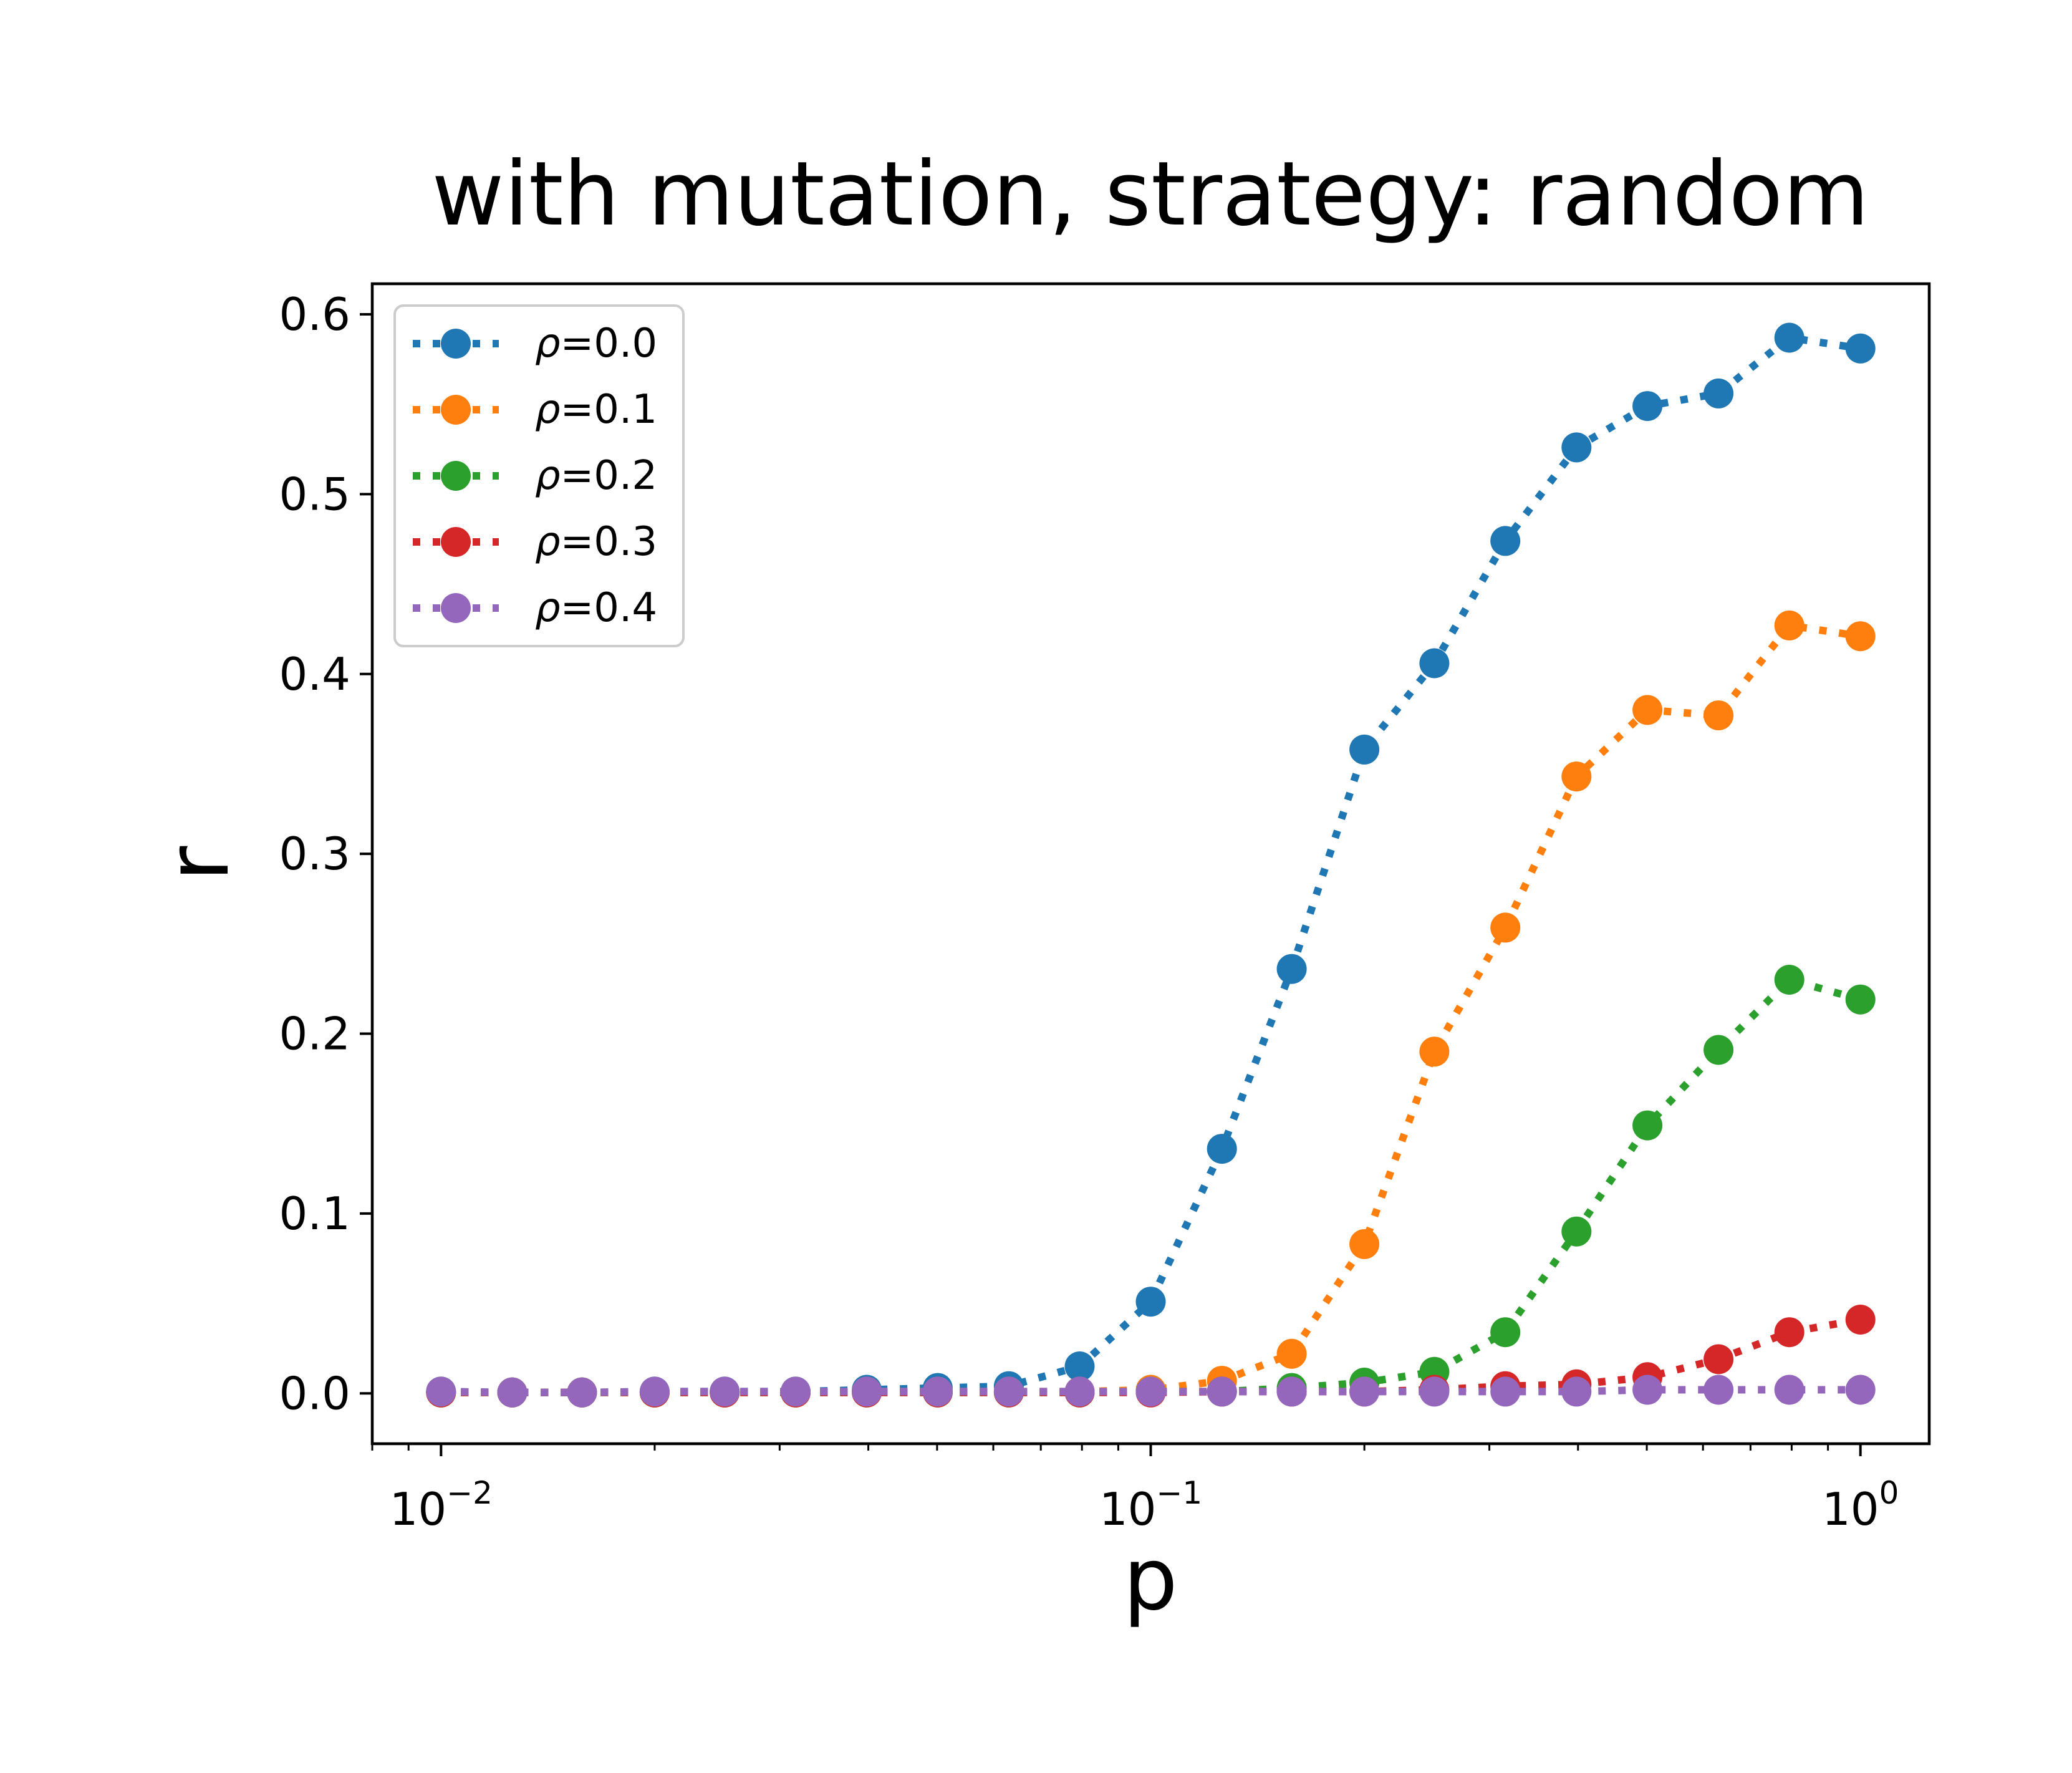 The height and width of the screenshot is (1773, 2072). I want to click on x-tick-label: 10⁻², so click(441, 1505).